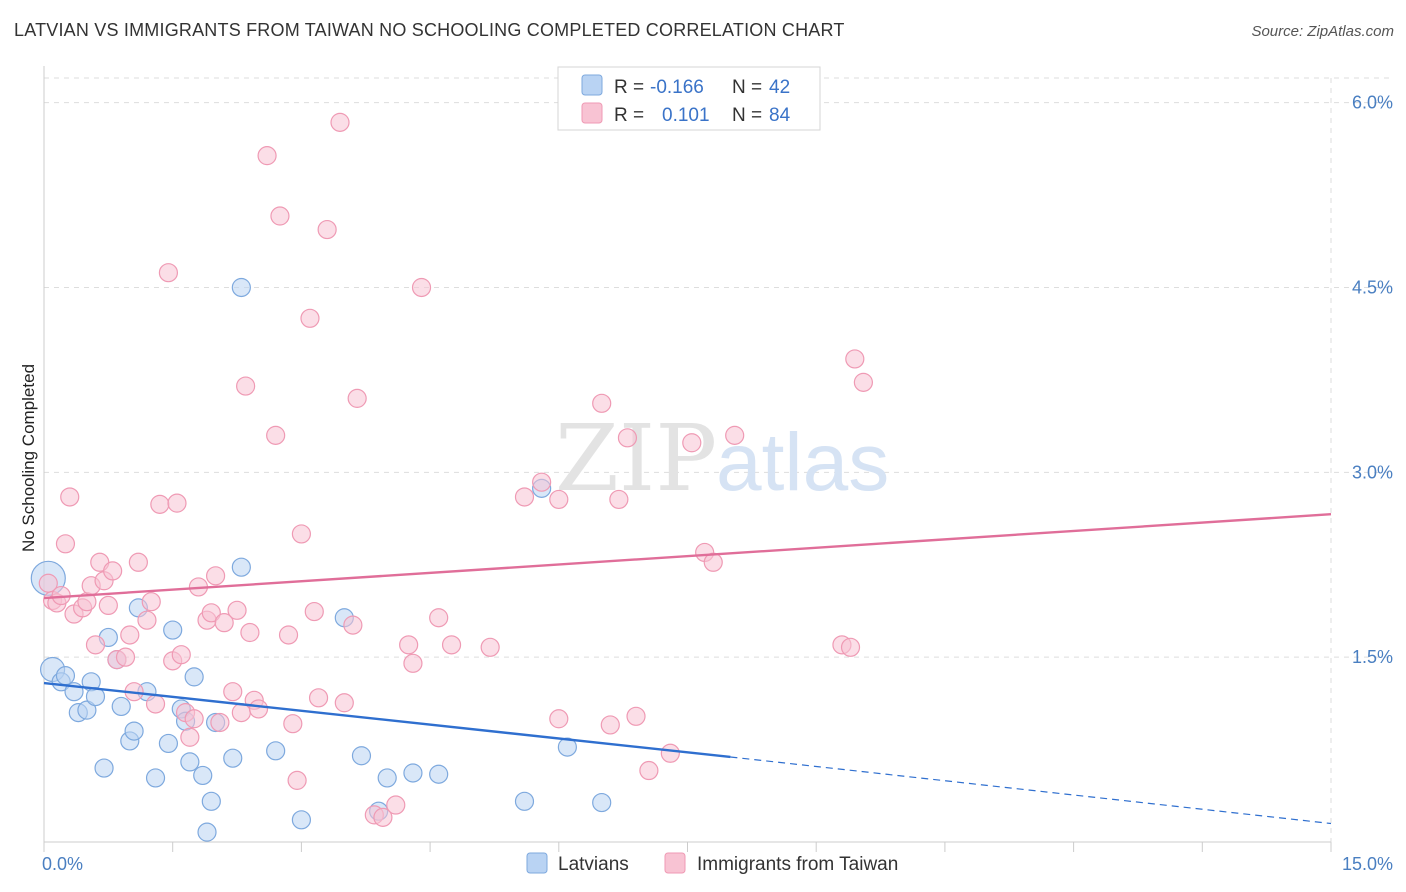 The width and height of the screenshot is (1406, 892). What do you see at coordinates (62, 864) in the screenshot?
I see `x-tick-label-0: 0.0%` at bounding box center [62, 864].